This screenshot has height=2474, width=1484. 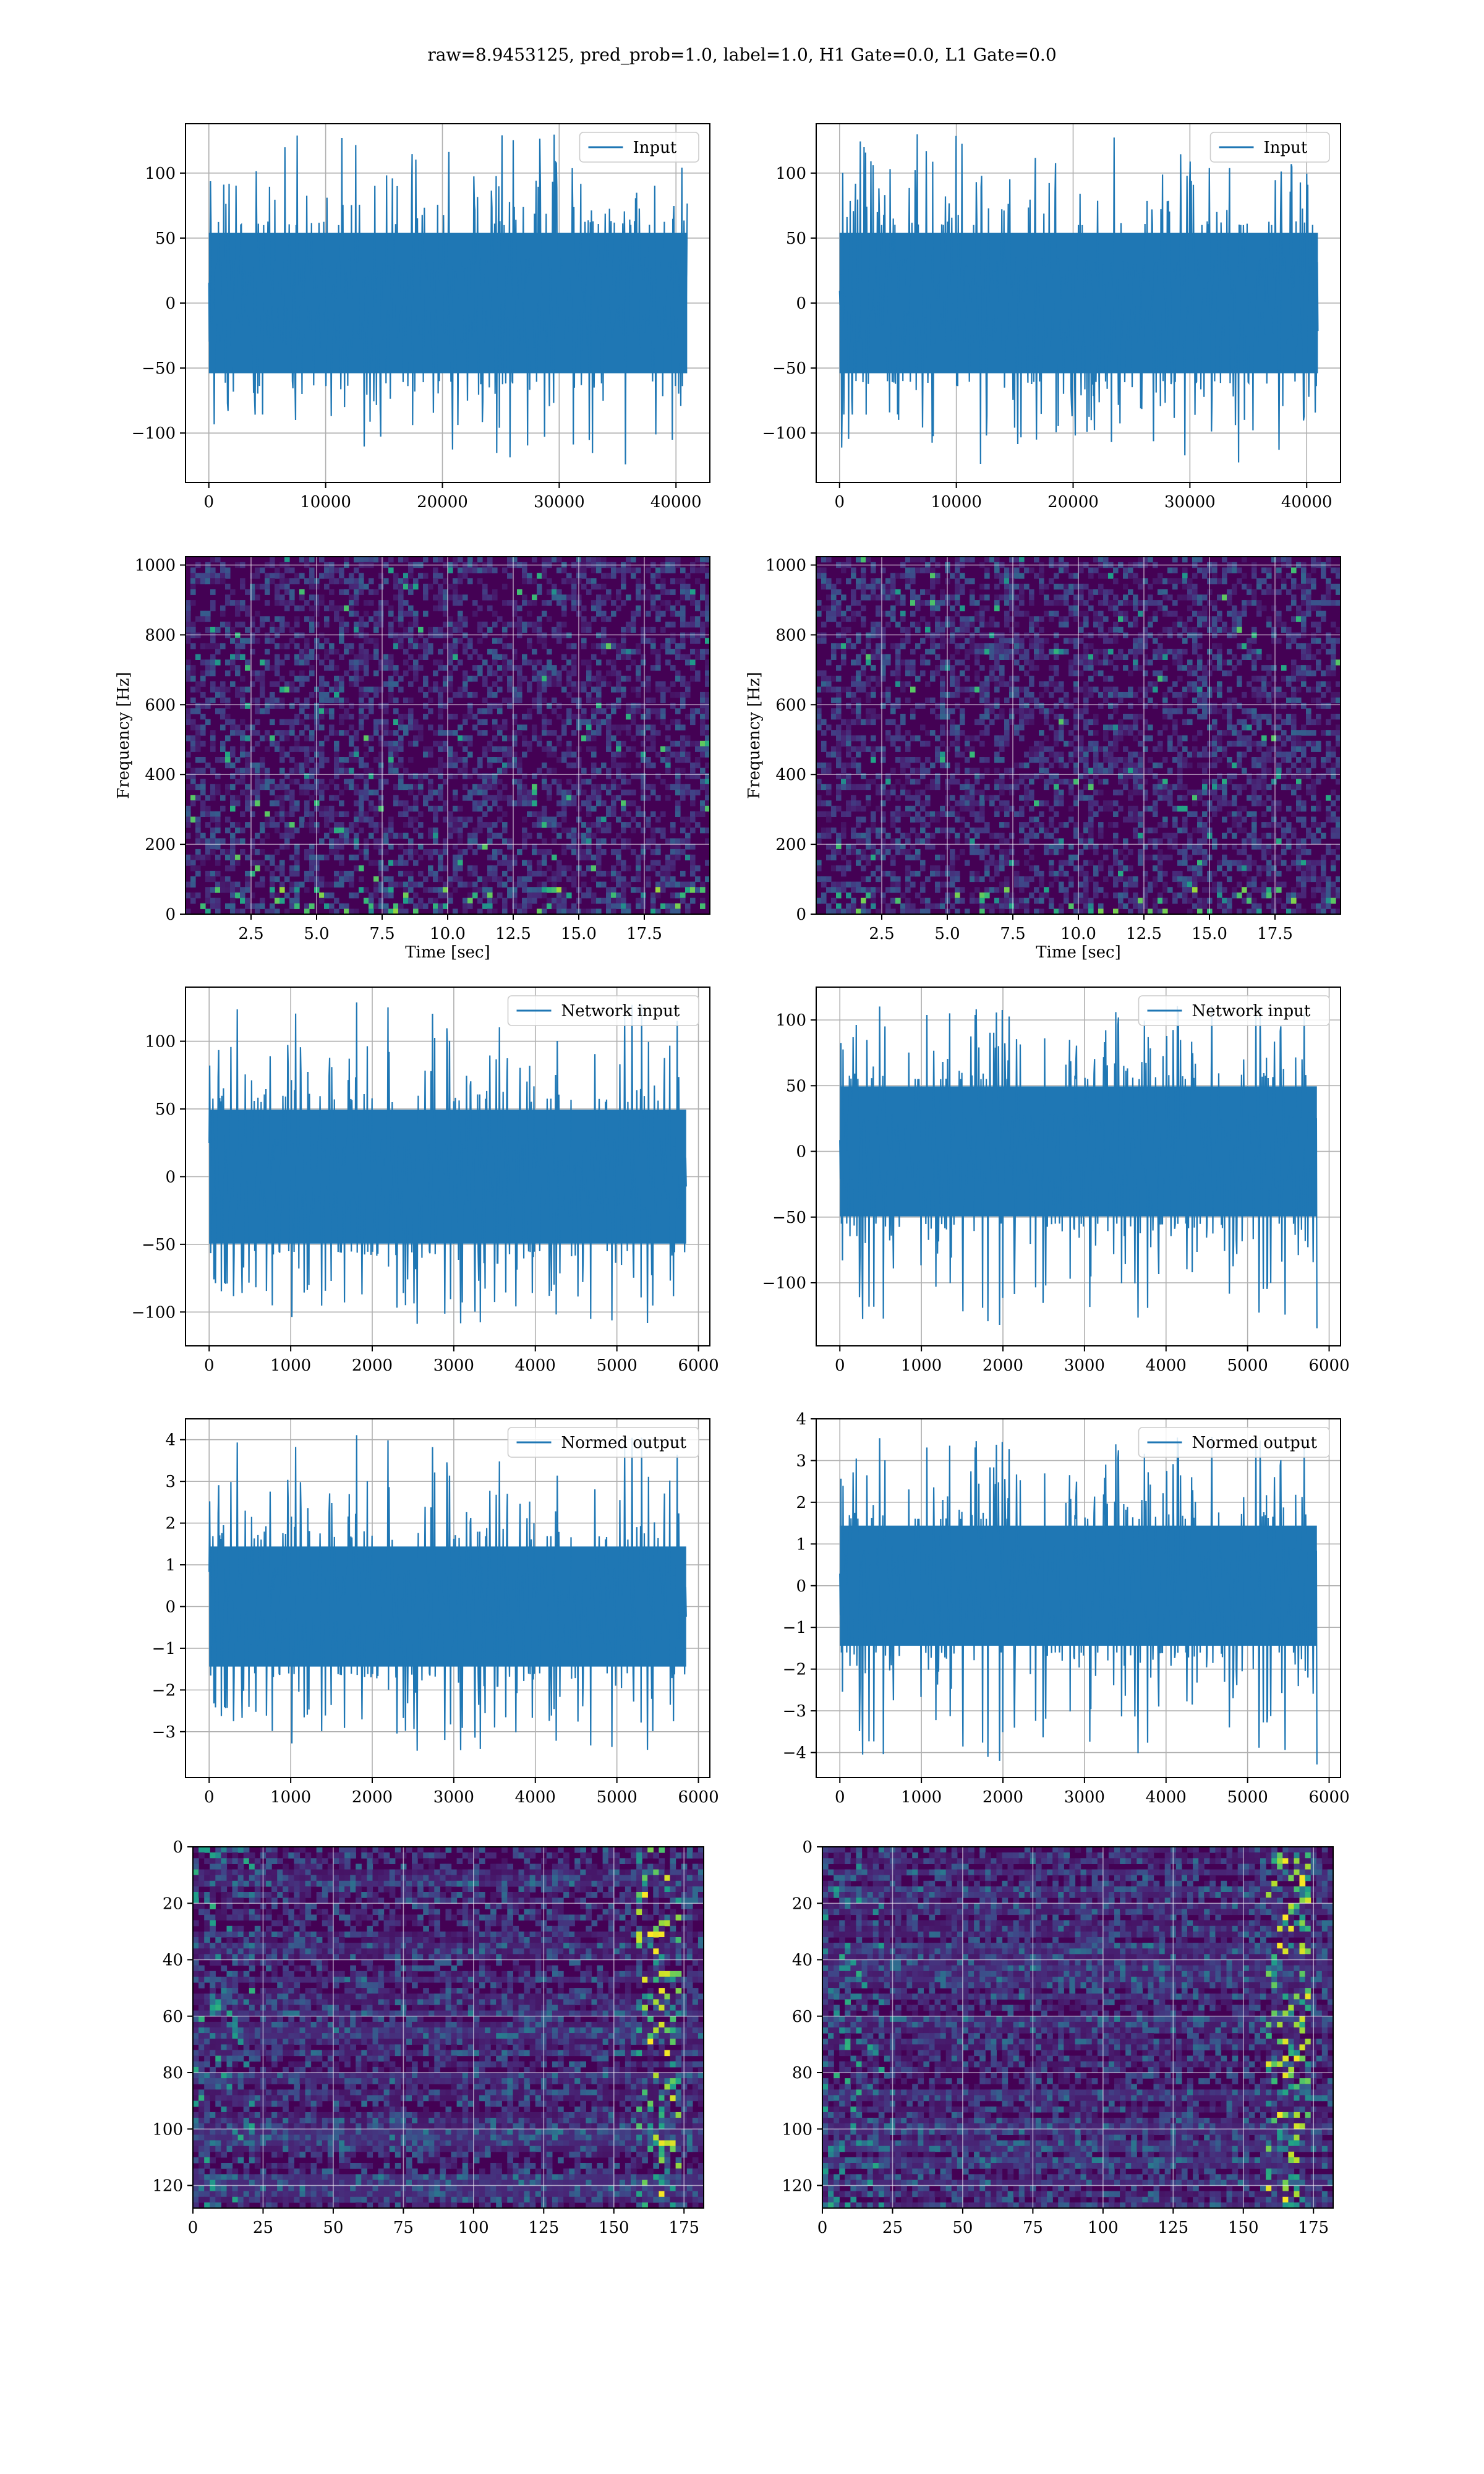 I want to click on net-h1-xtick-label: 0, so click(x=209, y=1365).